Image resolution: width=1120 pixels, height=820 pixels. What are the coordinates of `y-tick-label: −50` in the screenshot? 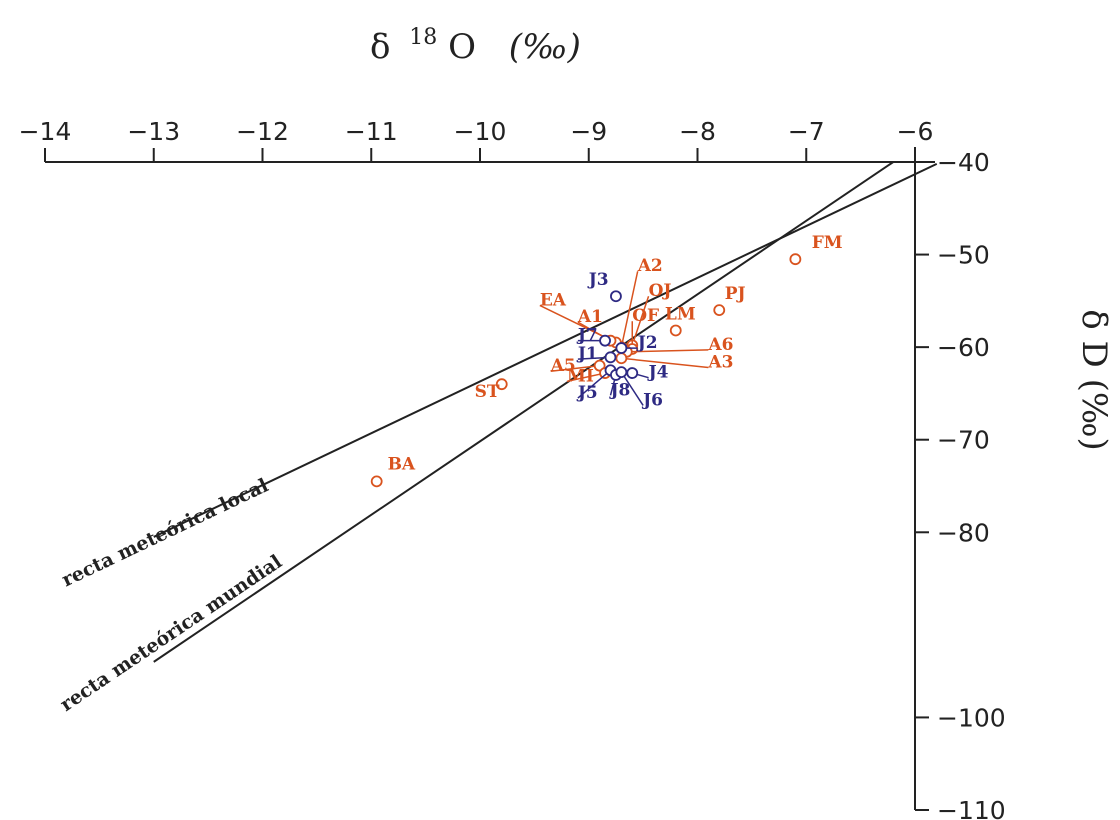 It's located at (963, 255).